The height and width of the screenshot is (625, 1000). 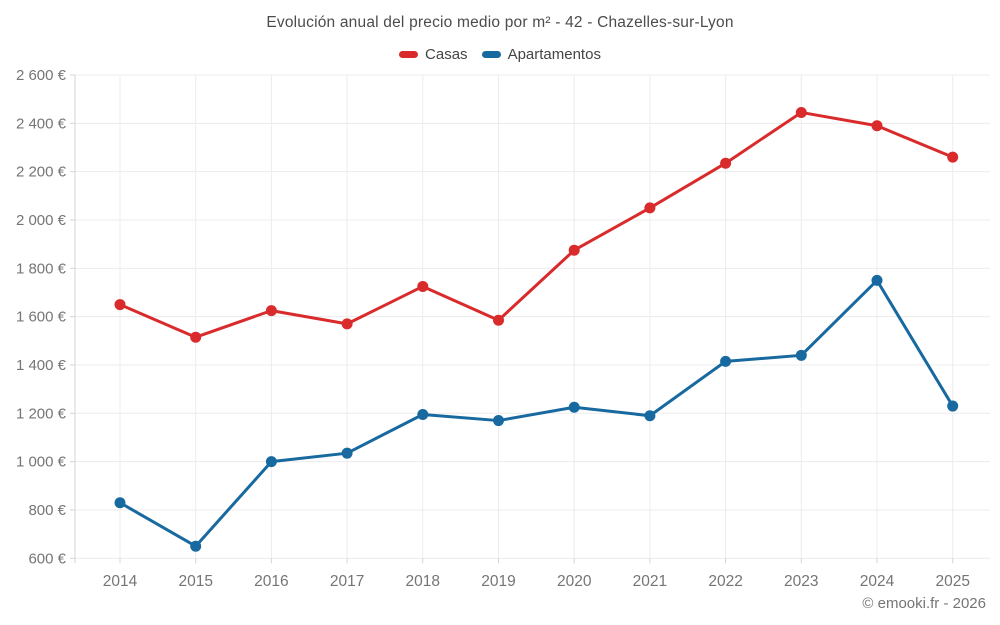 What do you see at coordinates (877, 581) in the screenshot?
I see `x-tick-label-2024: 2024` at bounding box center [877, 581].